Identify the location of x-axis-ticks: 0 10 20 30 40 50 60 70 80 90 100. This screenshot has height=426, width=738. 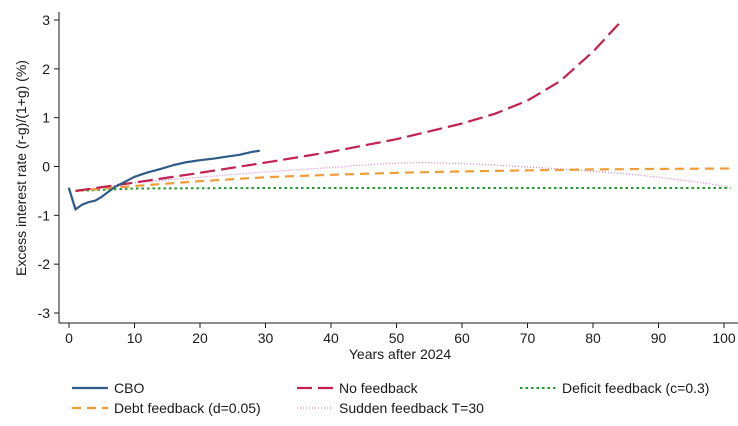
(400, 334).